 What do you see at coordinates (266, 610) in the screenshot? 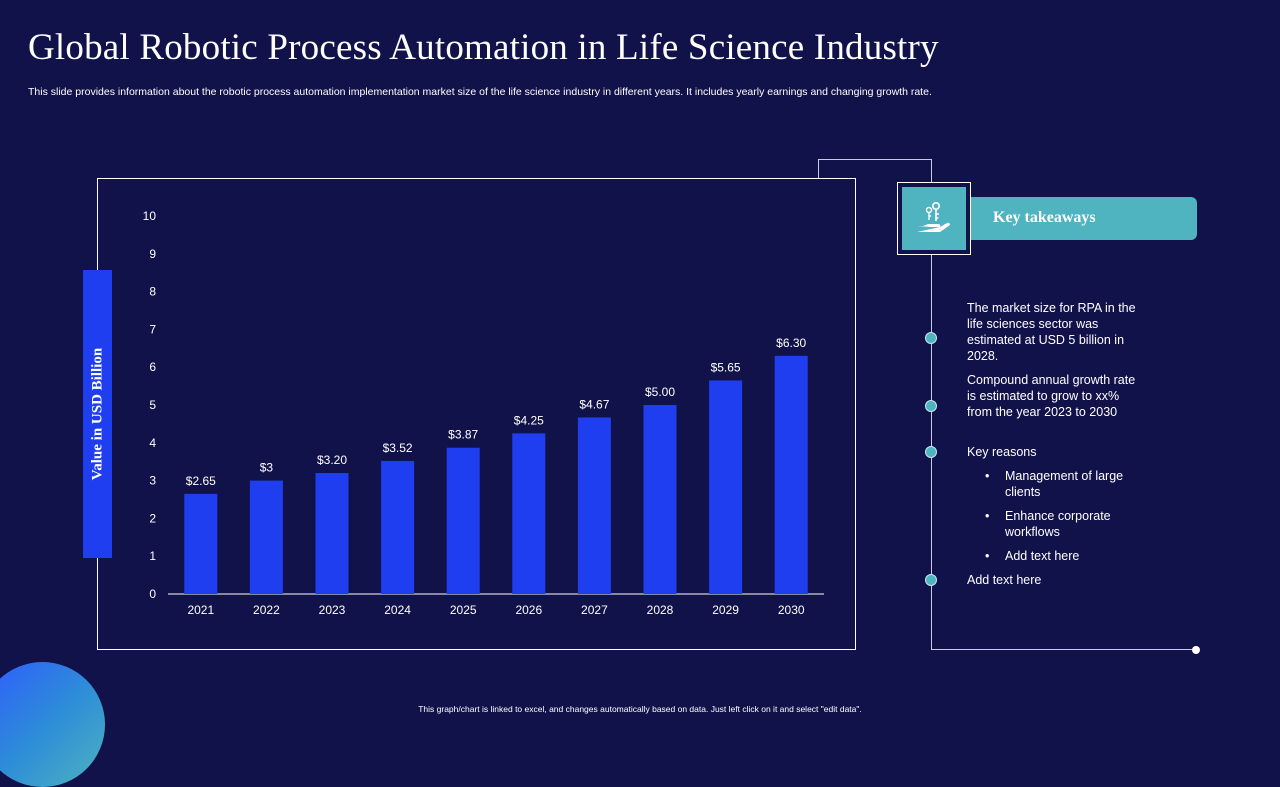
I see `x-tick-label: 2022` at bounding box center [266, 610].